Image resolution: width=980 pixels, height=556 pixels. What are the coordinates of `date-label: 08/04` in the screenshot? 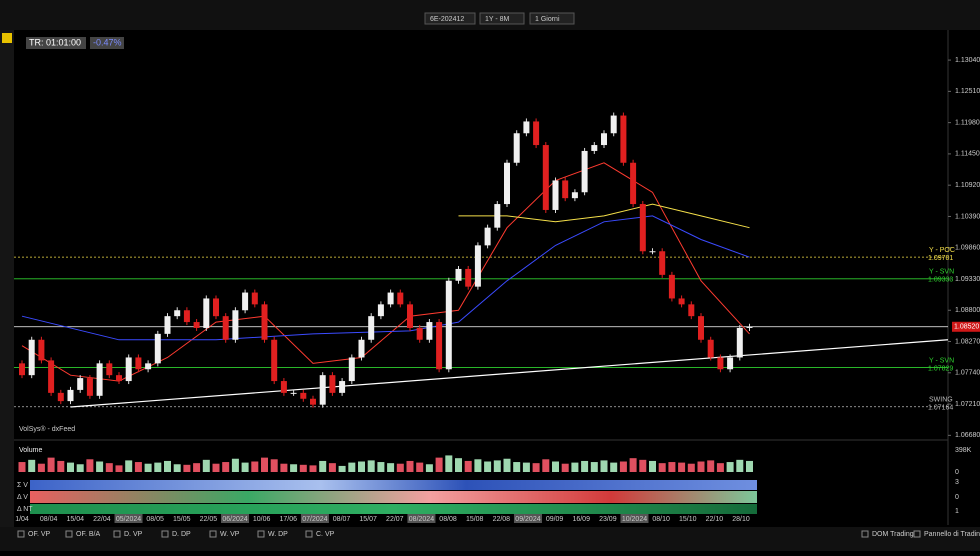 It's located at (49, 519).